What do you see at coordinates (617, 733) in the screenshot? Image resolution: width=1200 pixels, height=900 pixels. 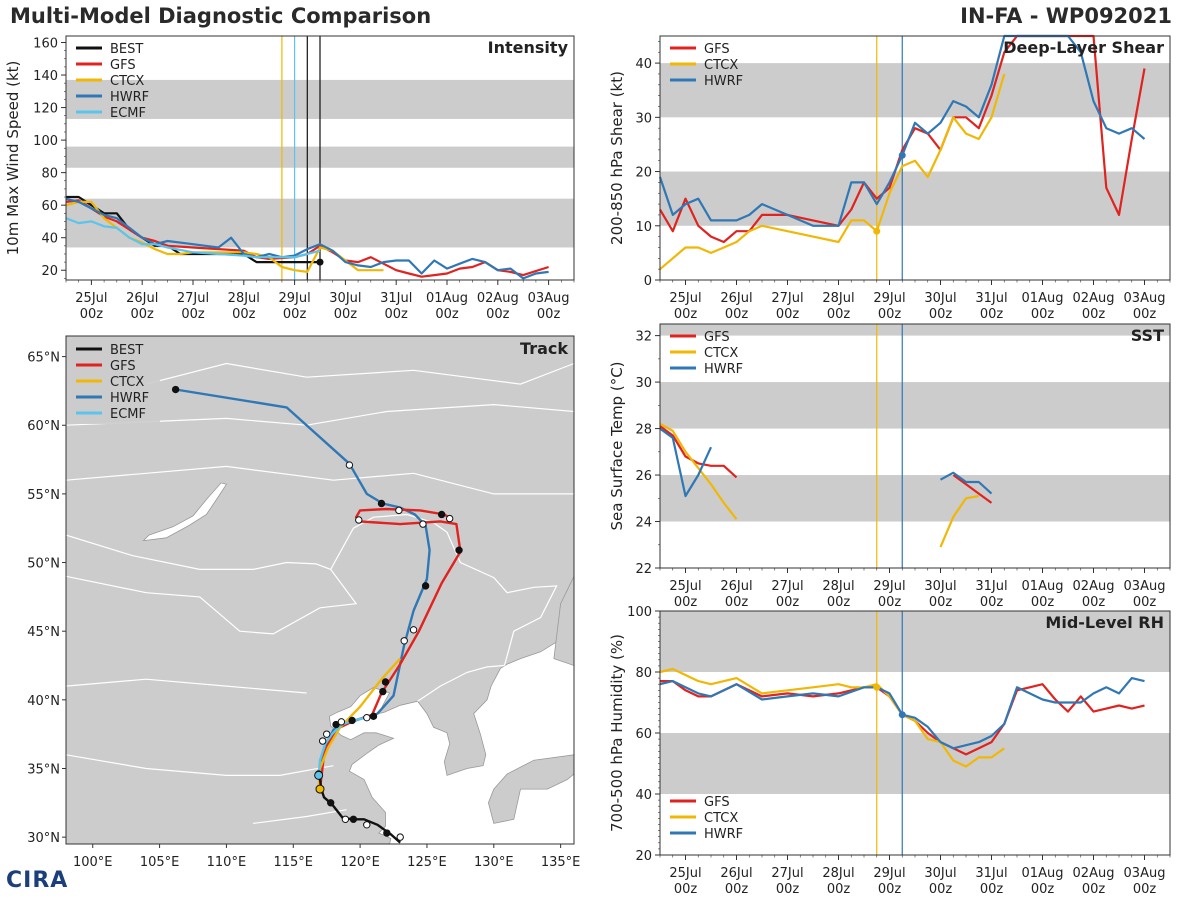 I see `y-axis-label: 700-500 hPa Humidity (%)` at bounding box center [617, 733].